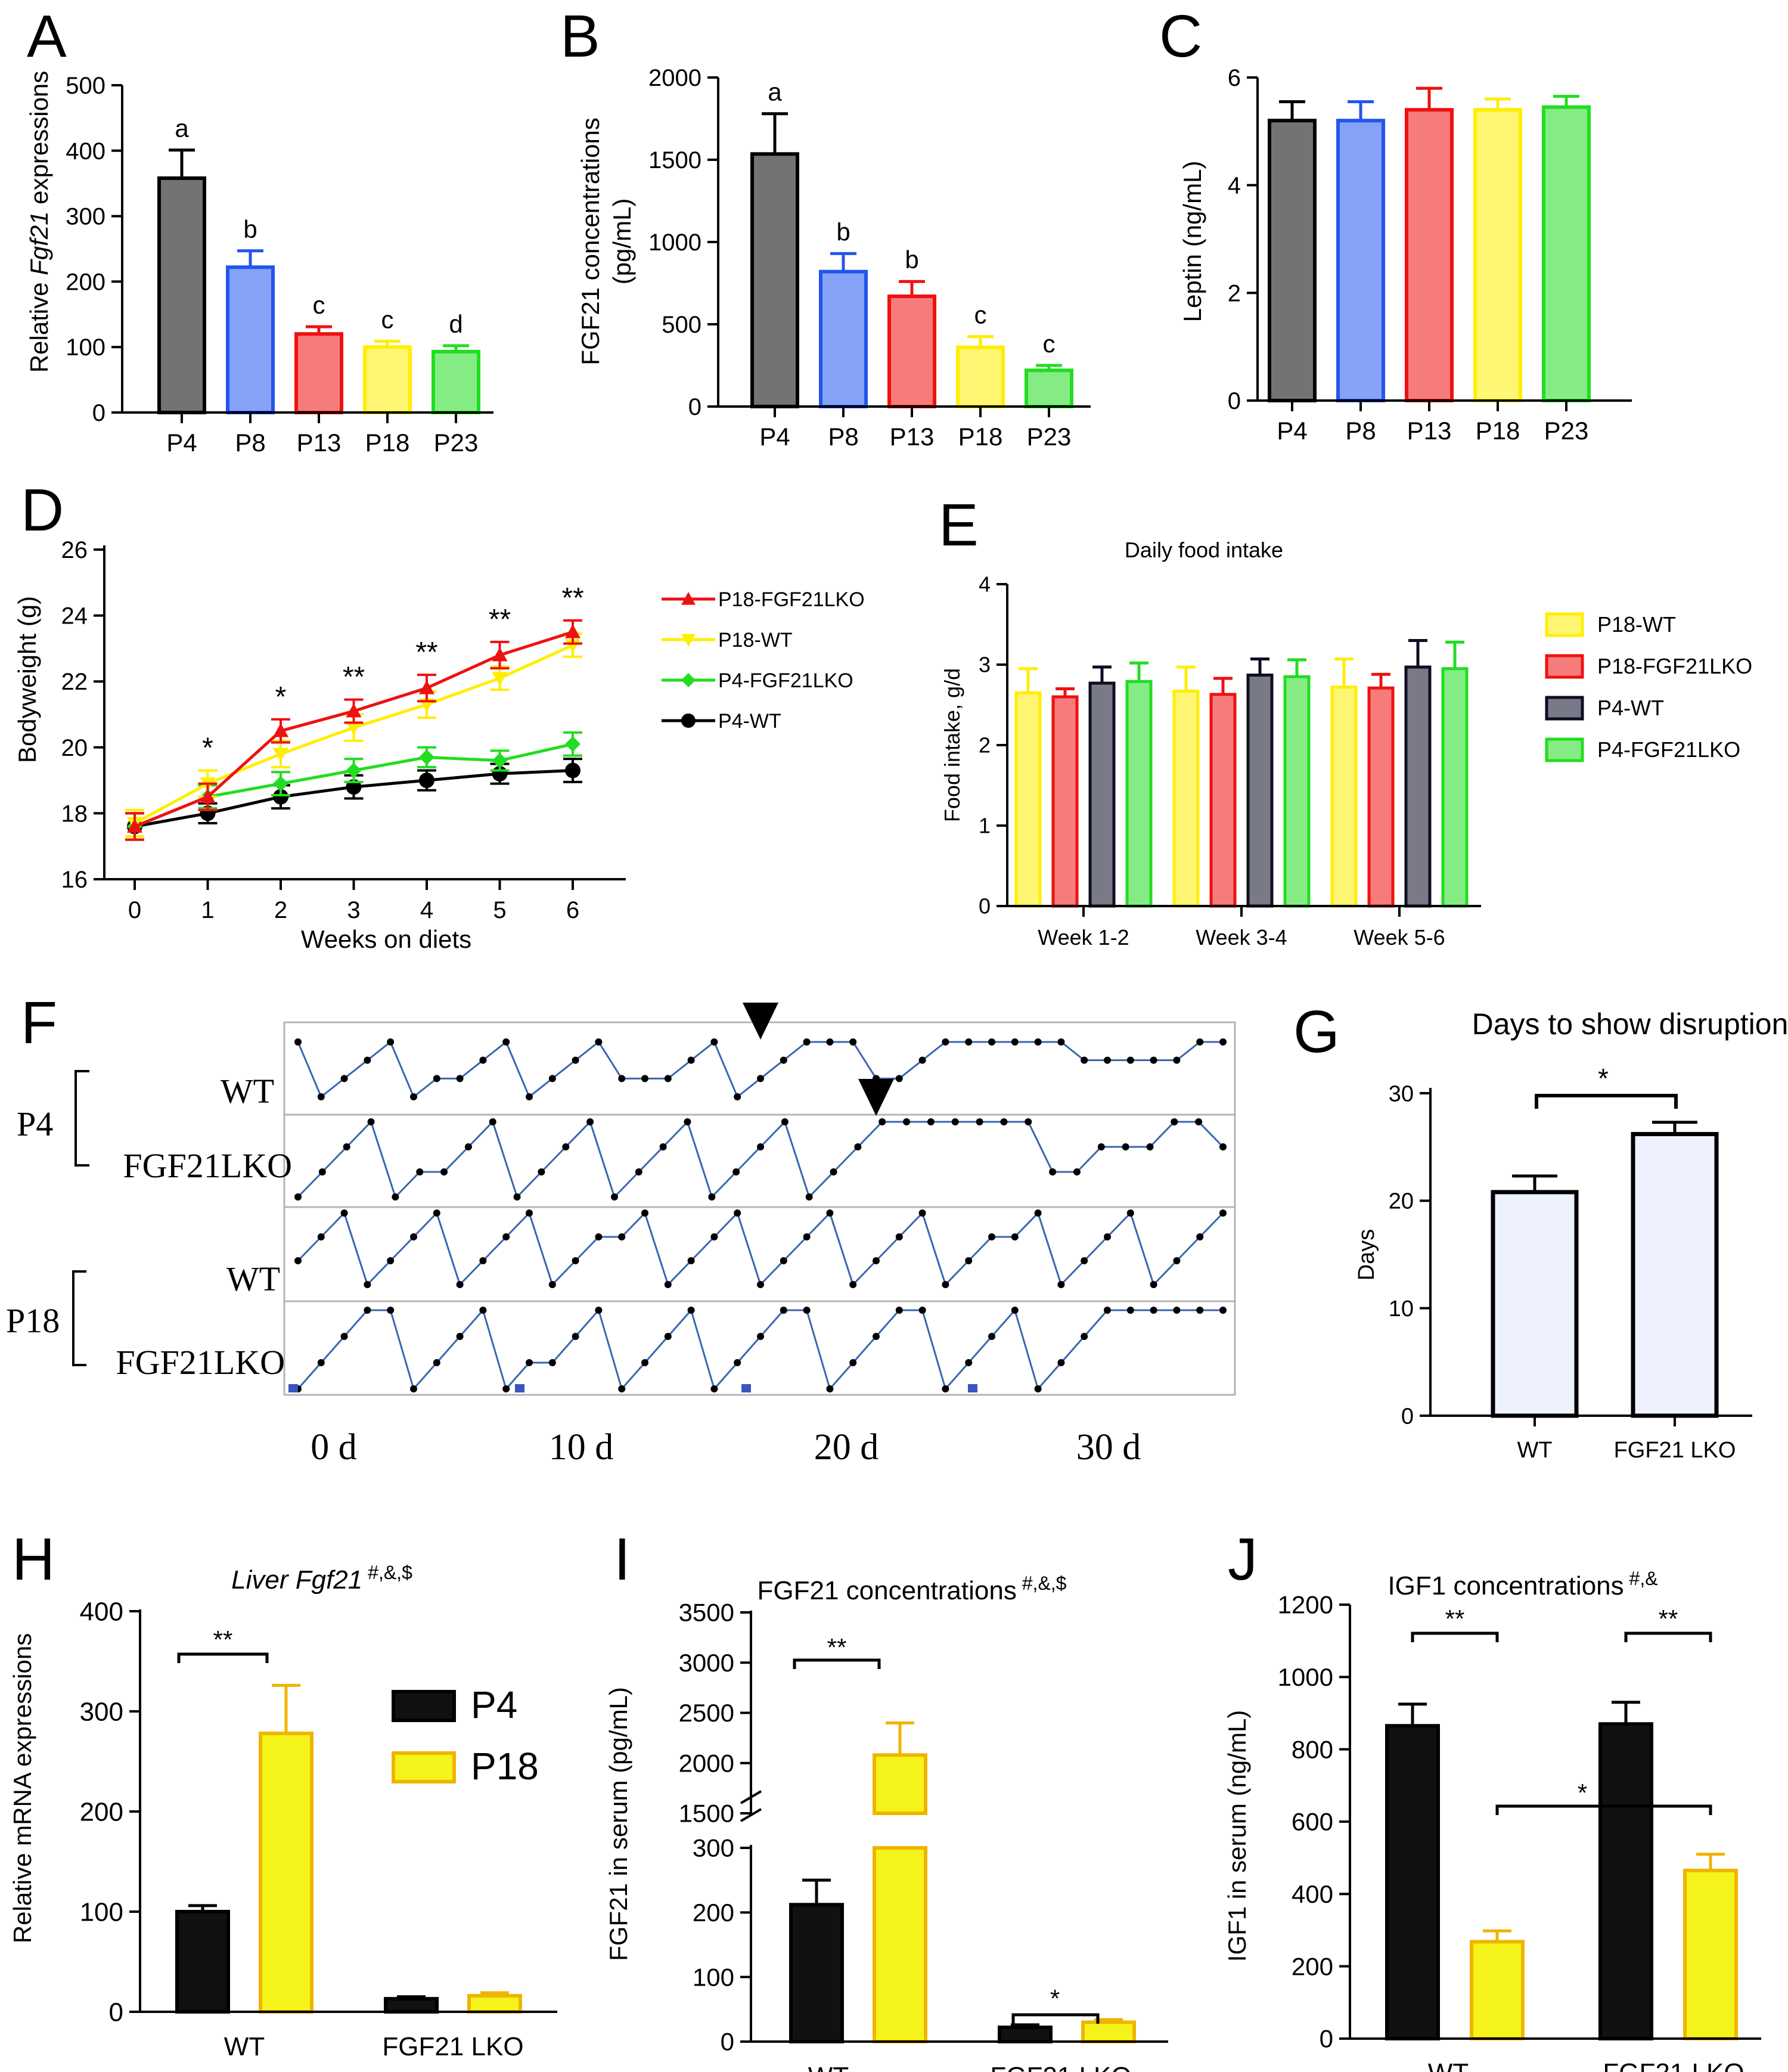 This screenshot has height=2072, width=1788. What do you see at coordinates (280, 910) in the screenshot?
I see `chart-d-xtick-label-2: 2` at bounding box center [280, 910].